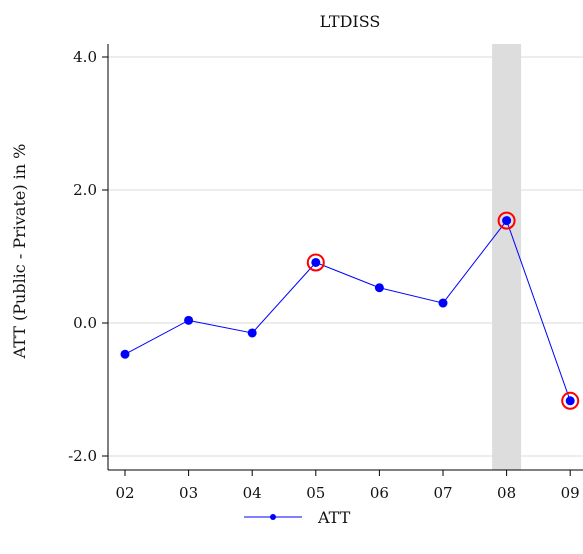 The image size is (583, 554). I want to click on legend-label-att: ATT, so click(334, 517).